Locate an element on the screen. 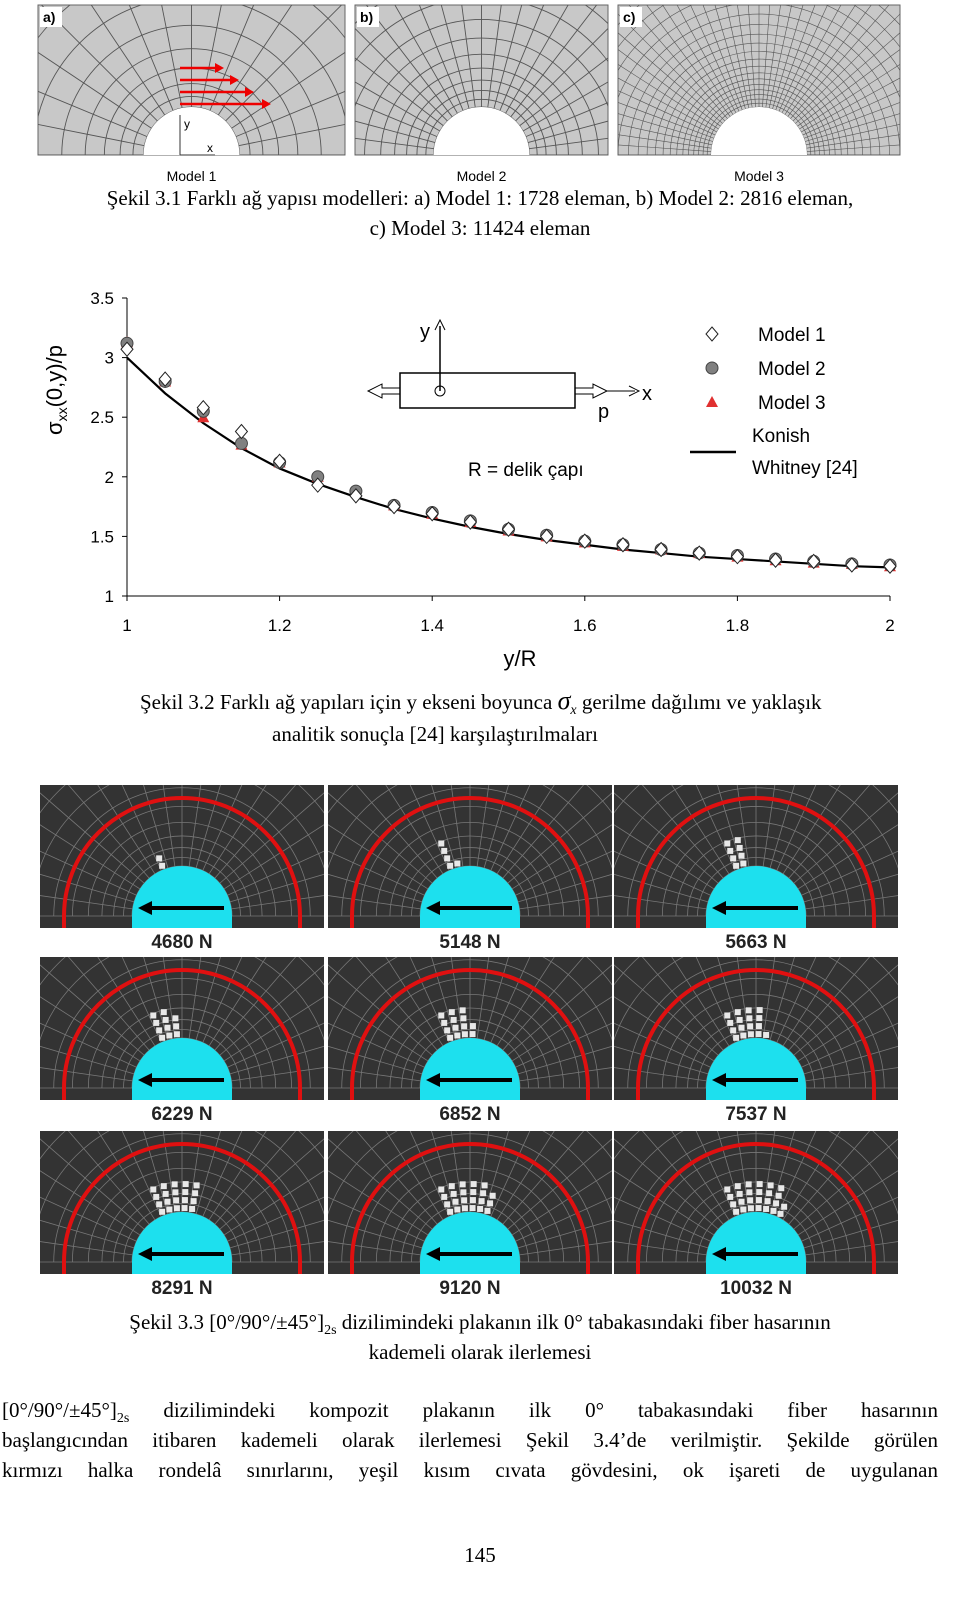 This screenshot has height=1603, width=960. axis-label: y is located at coordinates (187, 124).